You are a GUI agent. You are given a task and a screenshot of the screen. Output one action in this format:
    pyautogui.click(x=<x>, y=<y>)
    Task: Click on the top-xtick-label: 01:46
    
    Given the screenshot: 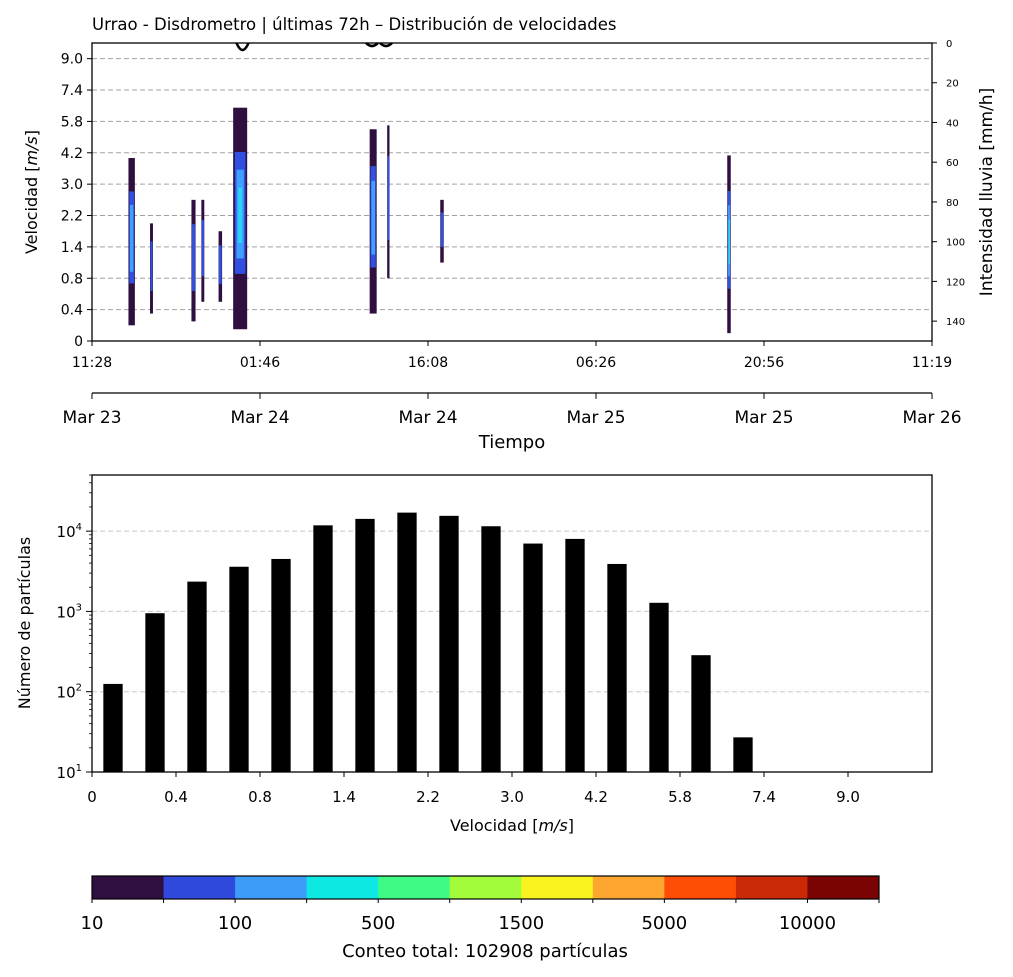 What is the action you would take?
    pyautogui.click(x=260, y=363)
    